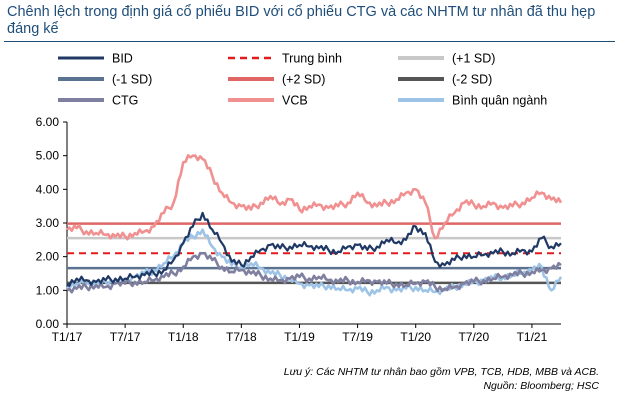 This screenshot has height=406, width=619. I want to click on legend-label: BID, so click(122, 59).